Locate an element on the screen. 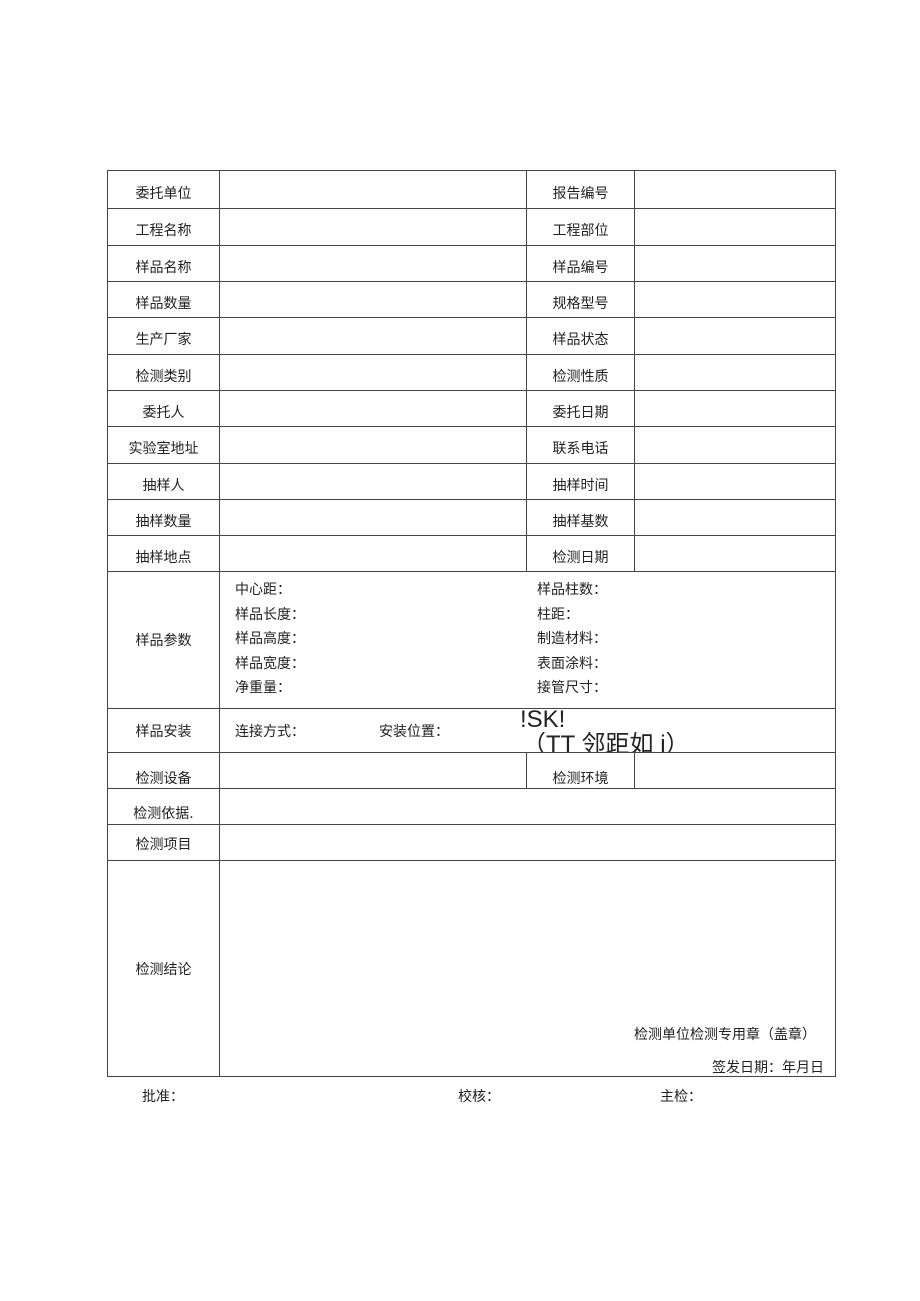 The width and height of the screenshot is (920, 1301). row-label: 实验室地址 is located at coordinates (163, 445).